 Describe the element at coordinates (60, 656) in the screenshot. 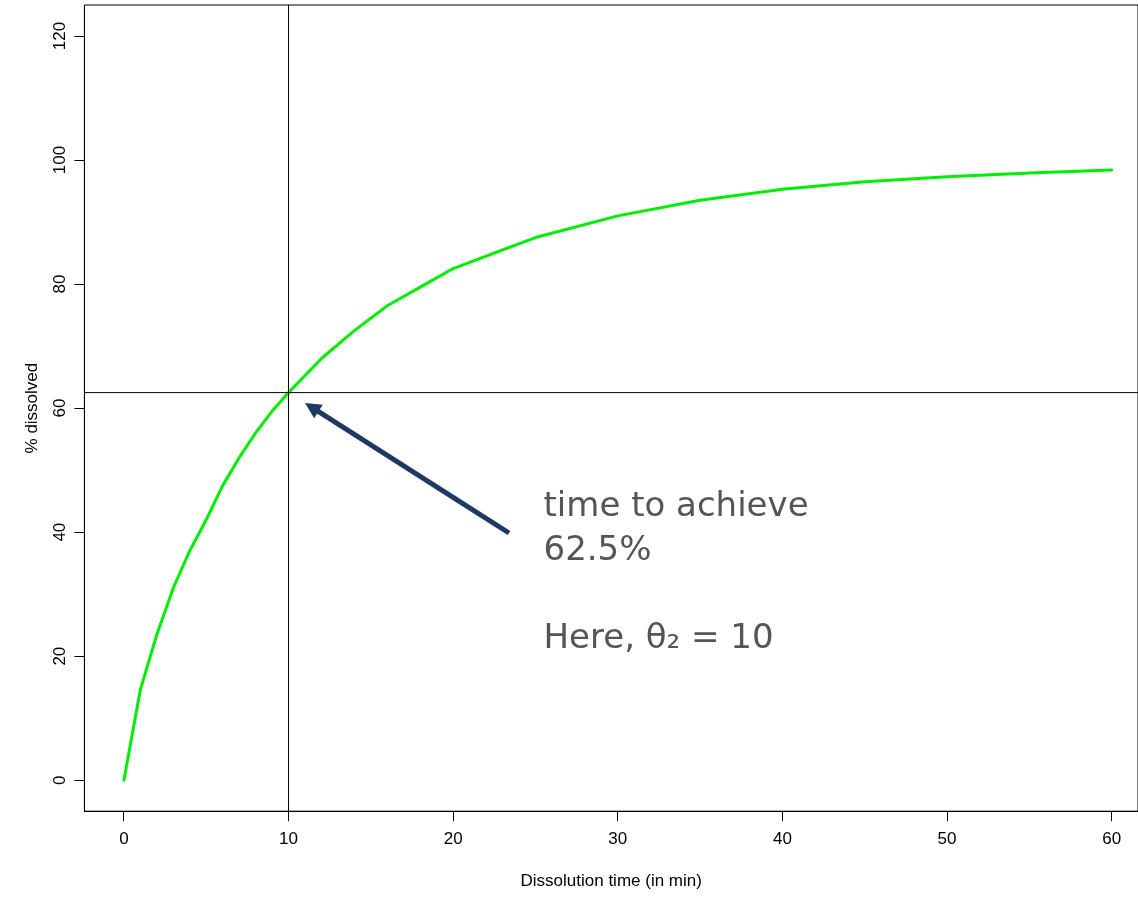

I see `y-tick-label: 20` at that location.